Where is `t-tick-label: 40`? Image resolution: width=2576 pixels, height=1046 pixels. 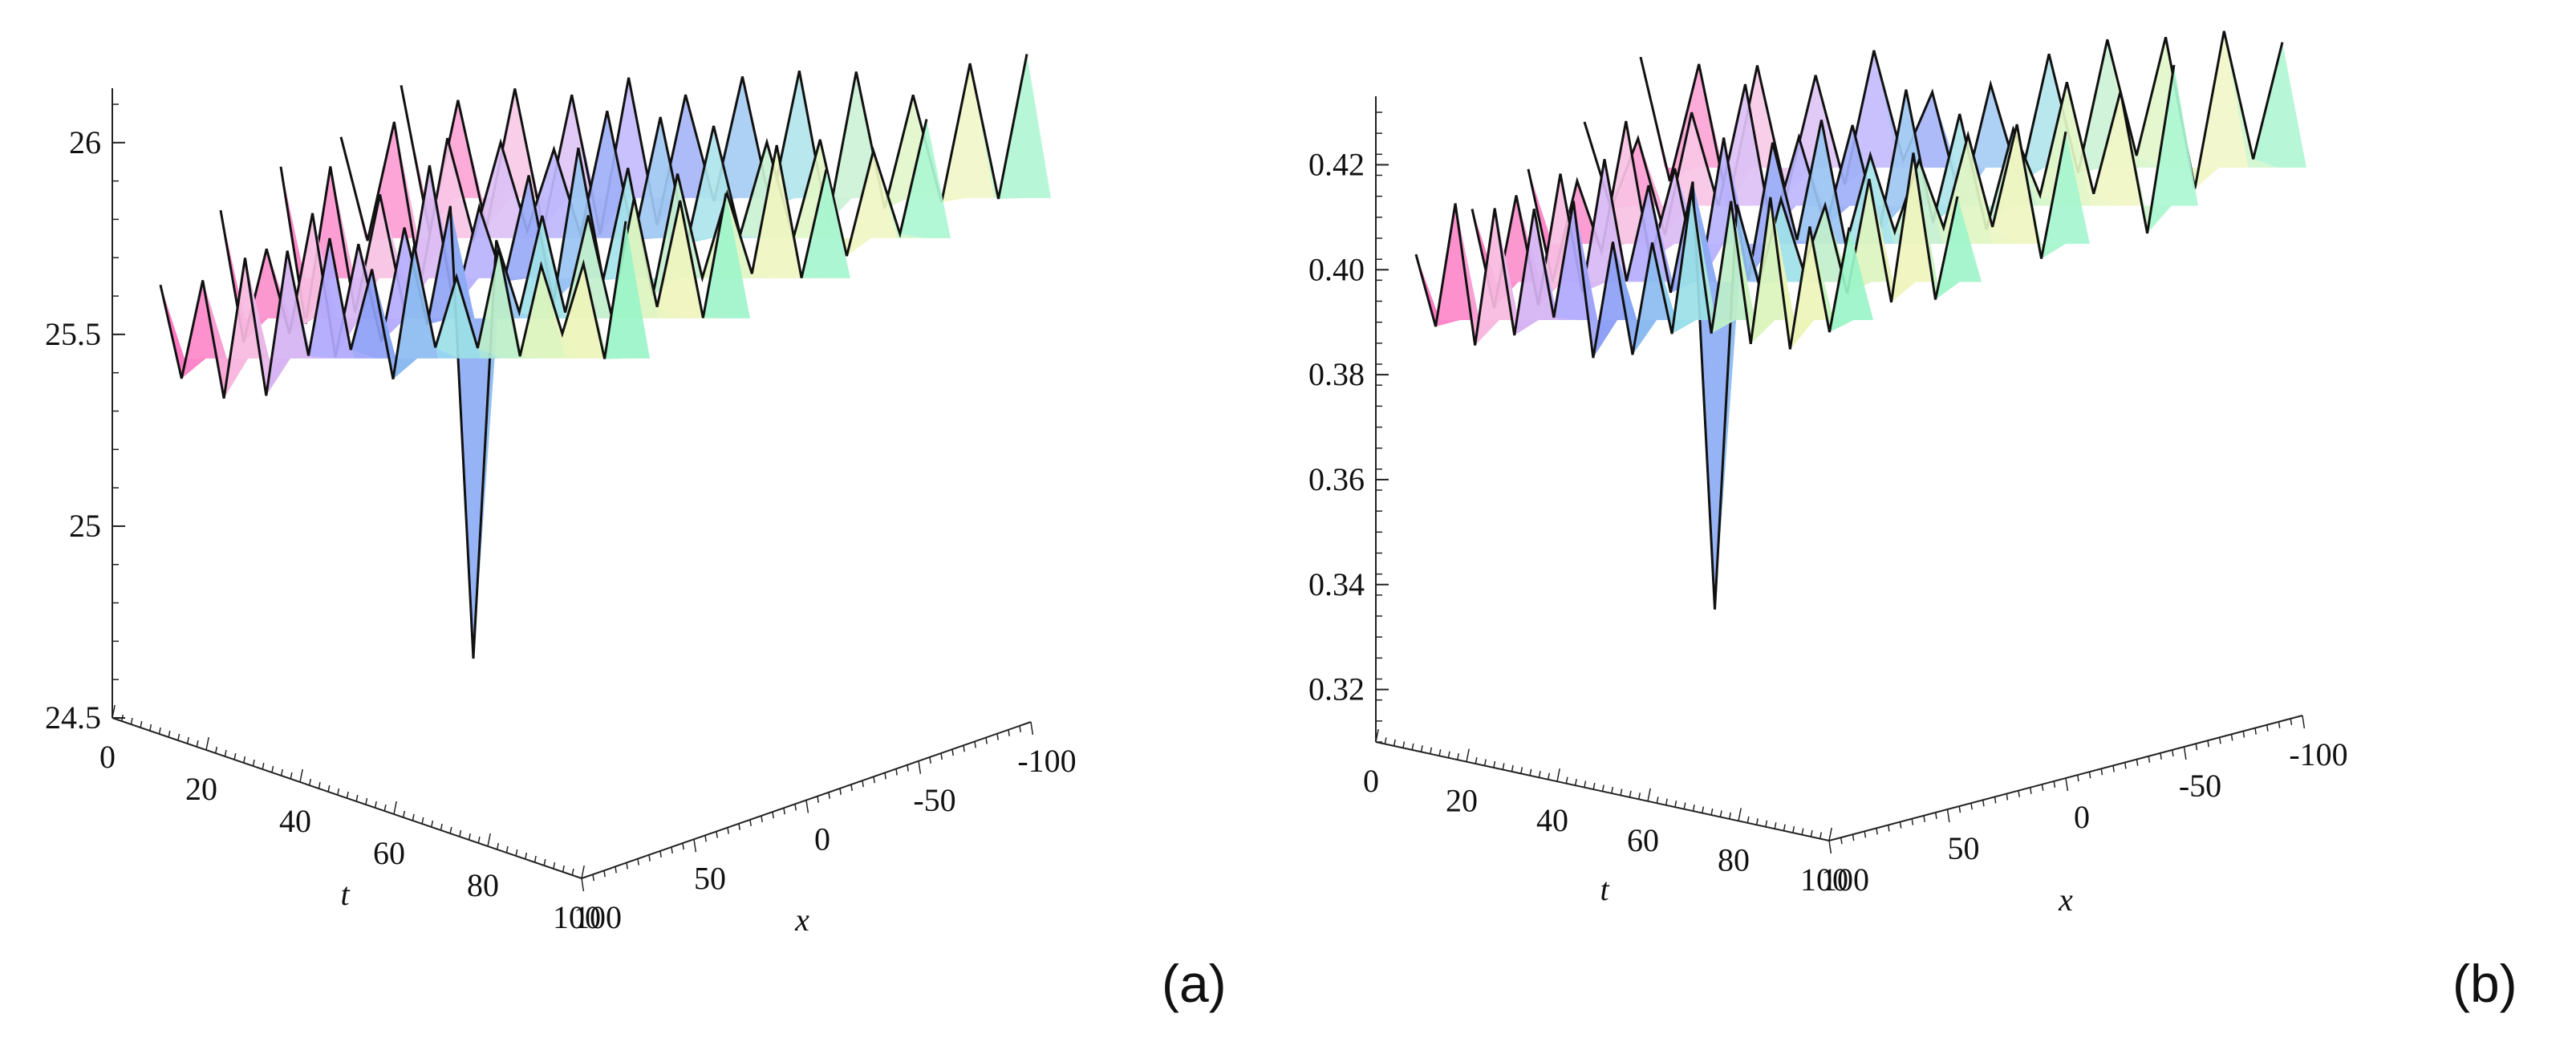
t-tick-label: 40 is located at coordinates (295, 821).